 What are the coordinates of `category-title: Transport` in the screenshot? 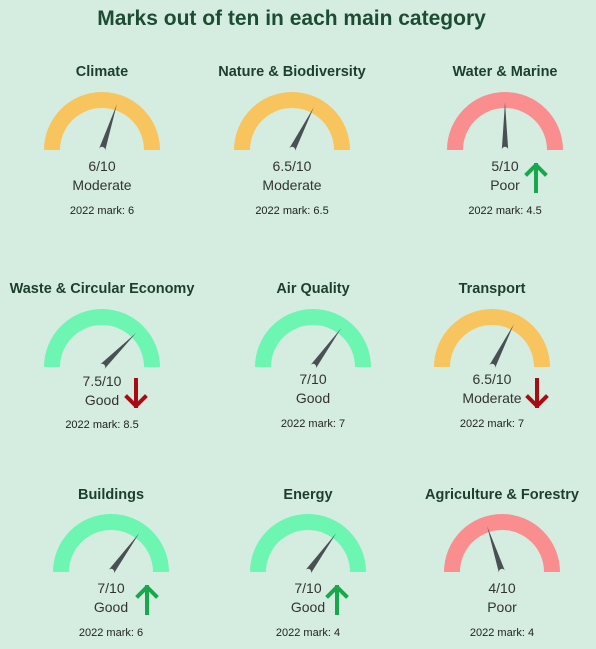 It's located at (492, 289).